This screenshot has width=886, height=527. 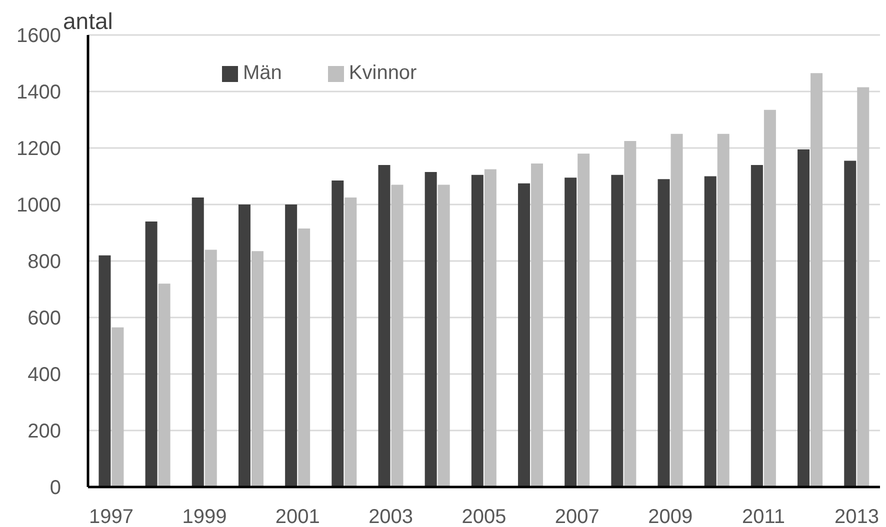 What do you see at coordinates (262, 73) in the screenshot?
I see `legend-label: Män` at bounding box center [262, 73].